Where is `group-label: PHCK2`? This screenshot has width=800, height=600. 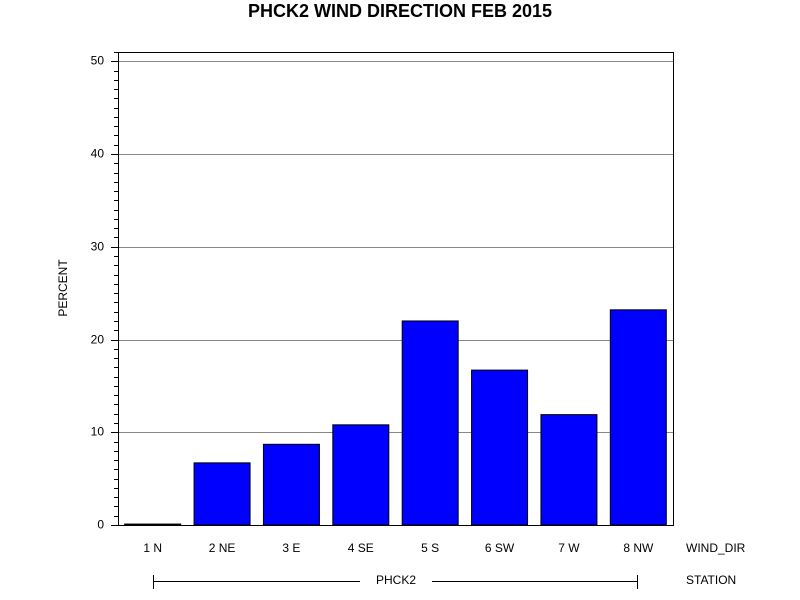
group-label: PHCK2 is located at coordinates (396, 580).